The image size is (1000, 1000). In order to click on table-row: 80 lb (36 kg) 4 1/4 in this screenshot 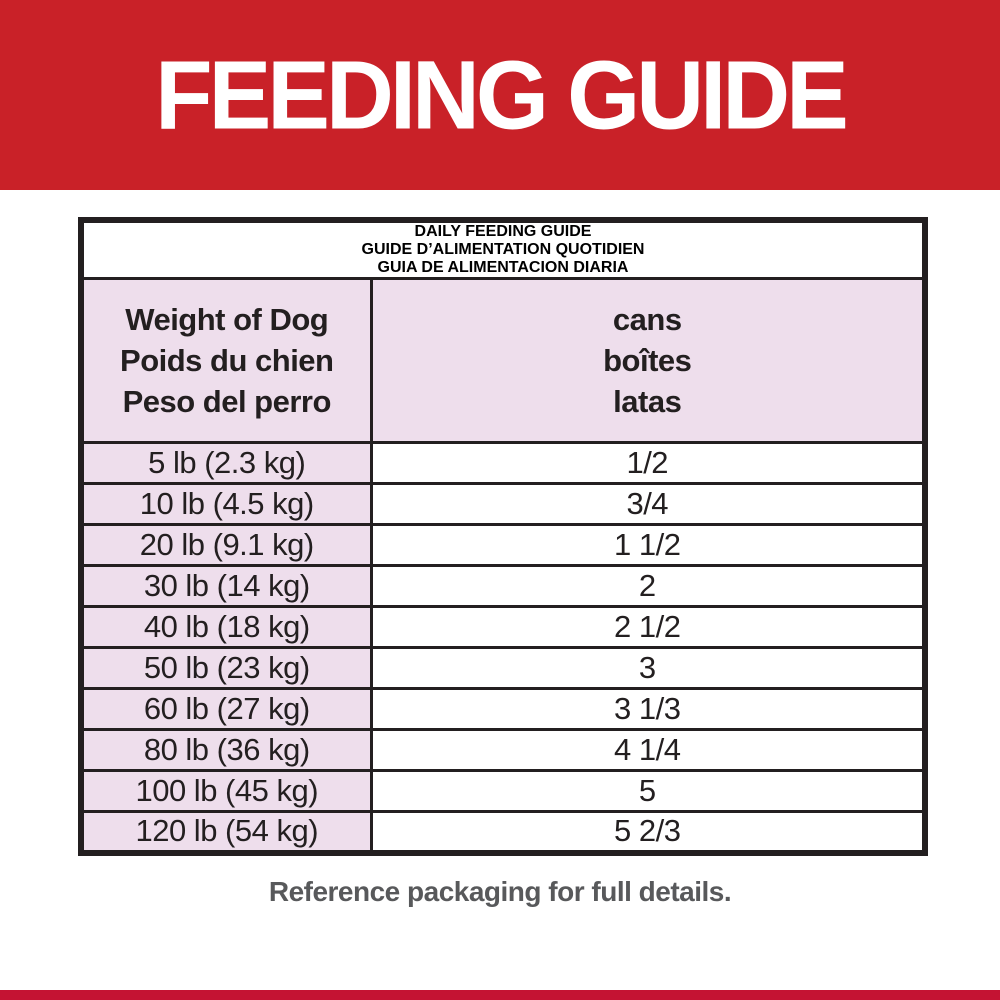, I will do `click(503, 750)`.